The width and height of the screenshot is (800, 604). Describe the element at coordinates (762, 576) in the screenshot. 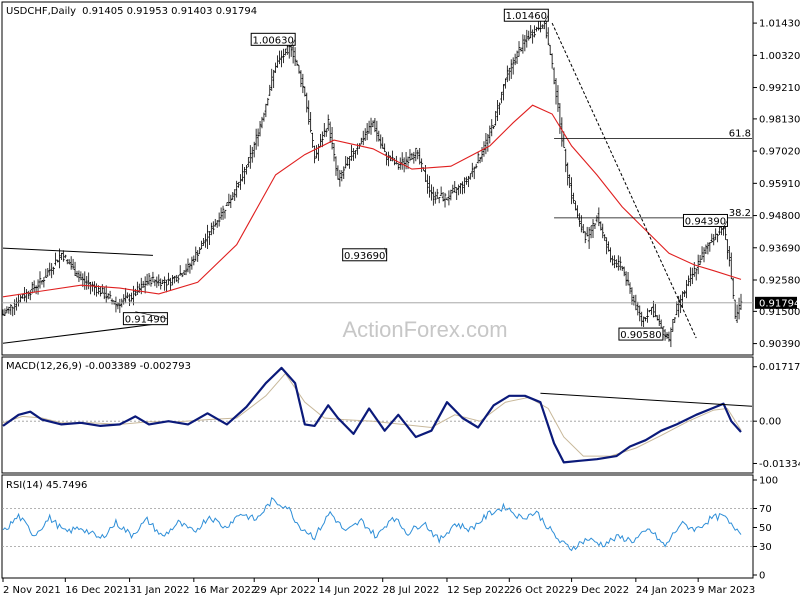

I see `rsi-axis-label: 0` at that location.